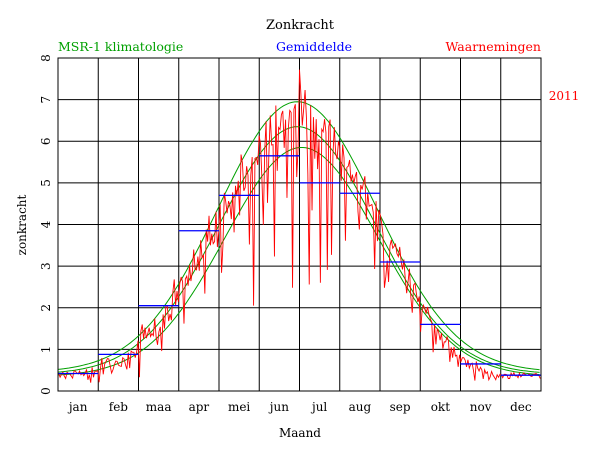 The height and width of the screenshot is (450, 600). I want to click on x-tick-label: jun, so click(278, 407).